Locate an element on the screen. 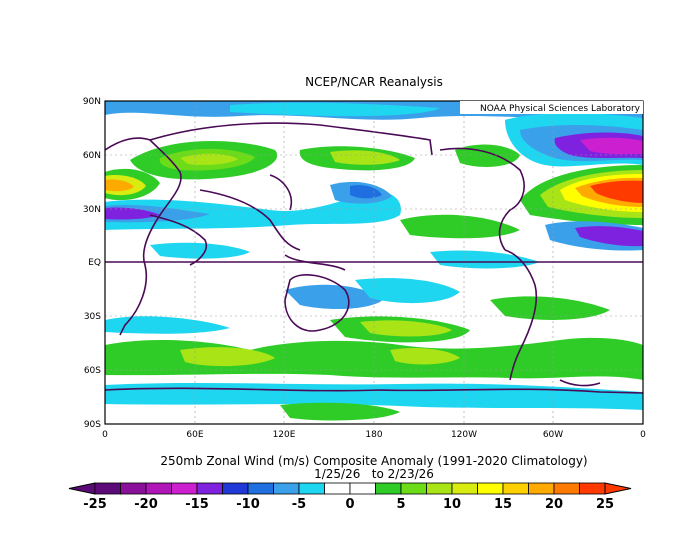 Image resolution: width=700 pixels, height=542 pixels. colorbar is located at coordinates (350, 488).